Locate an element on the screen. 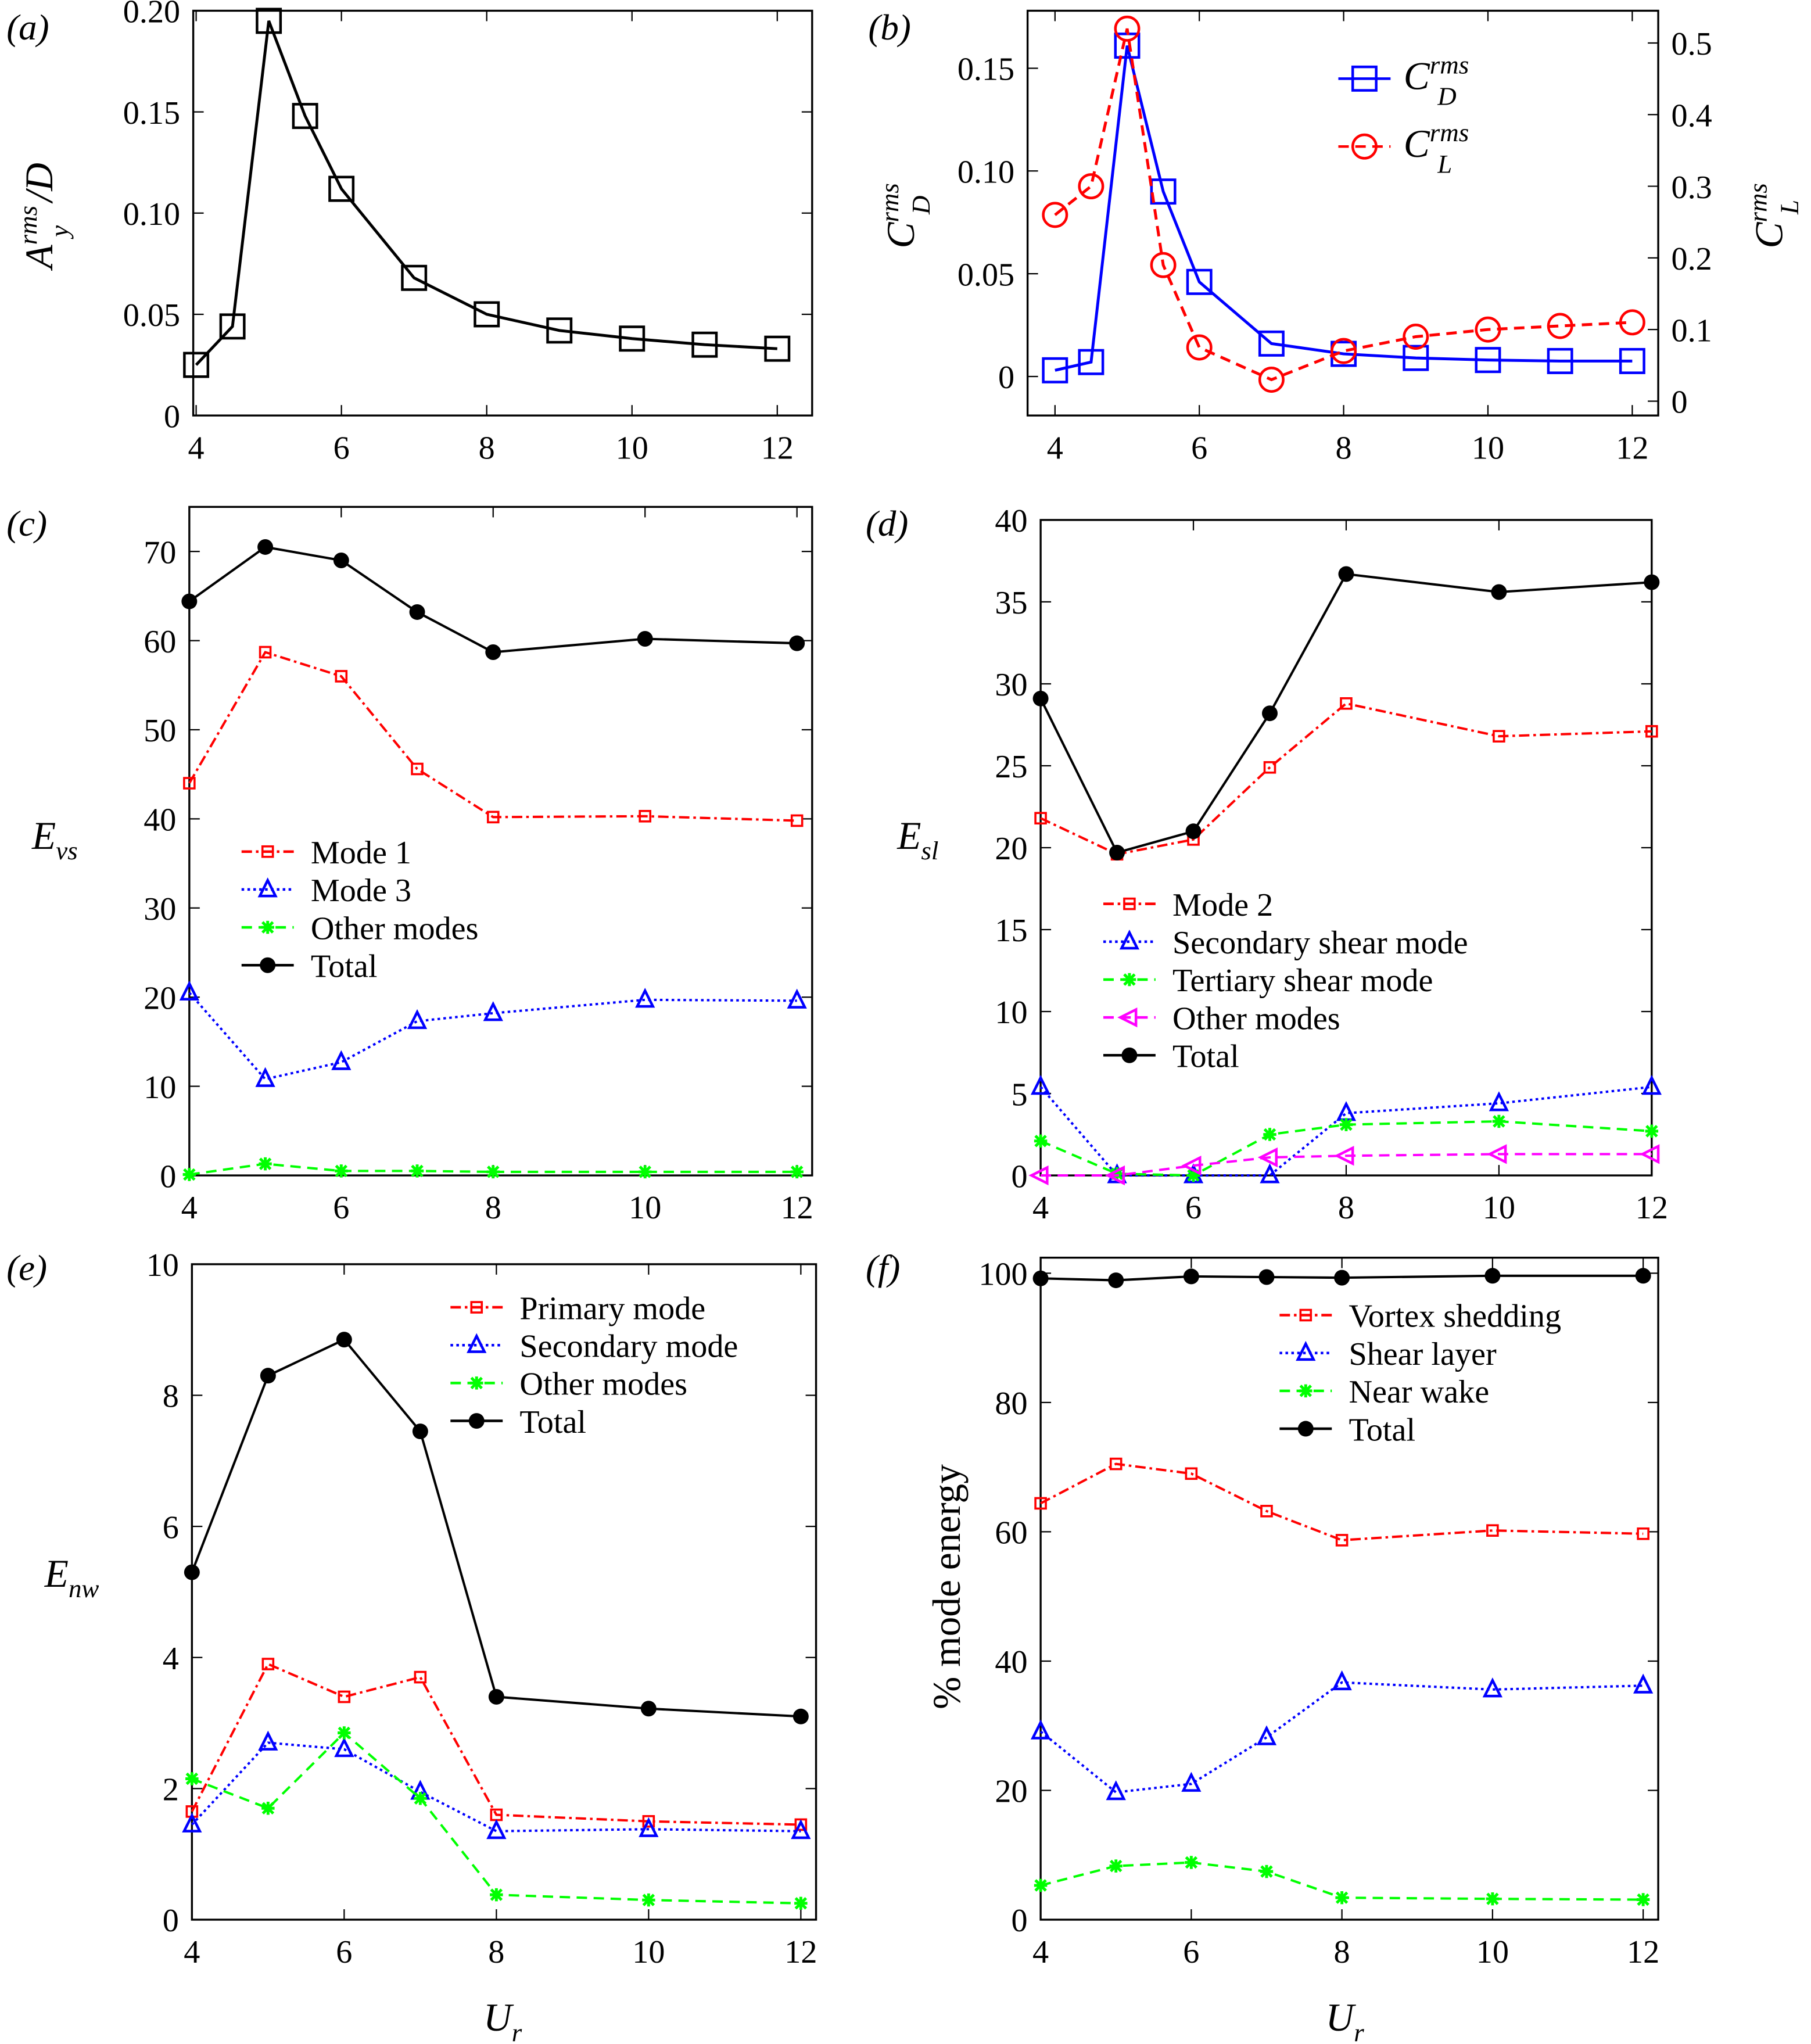 Image resolution: width=1811 pixels, height=2044 pixels. y-tick-label: 30 is located at coordinates (160, 909).